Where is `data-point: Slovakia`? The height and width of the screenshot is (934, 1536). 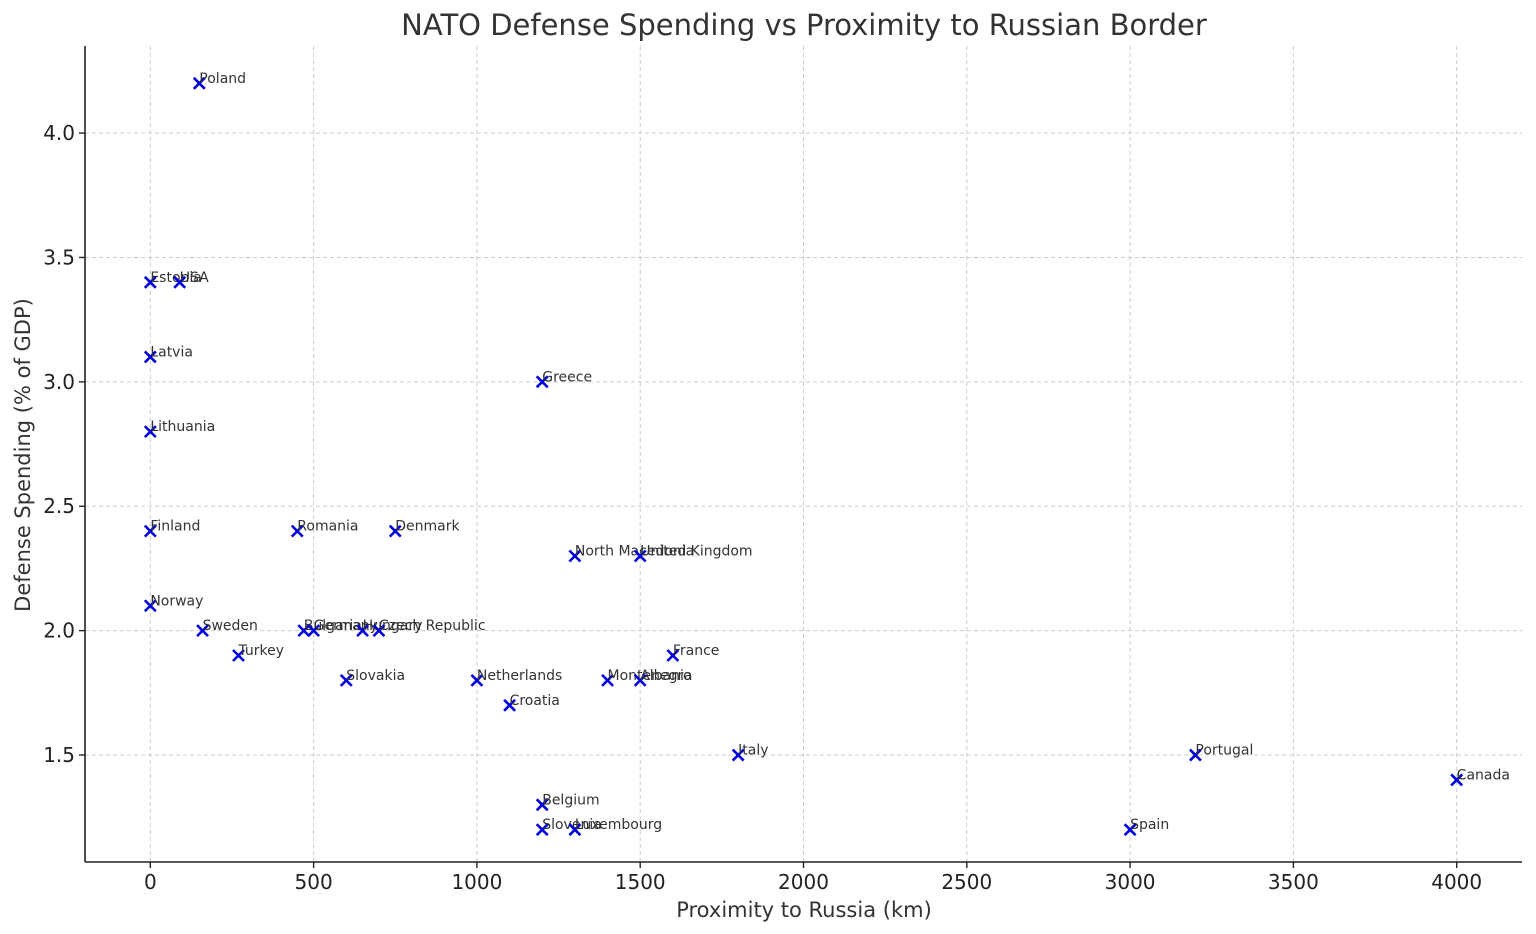 data-point: Slovakia is located at coordinates (372, 677).